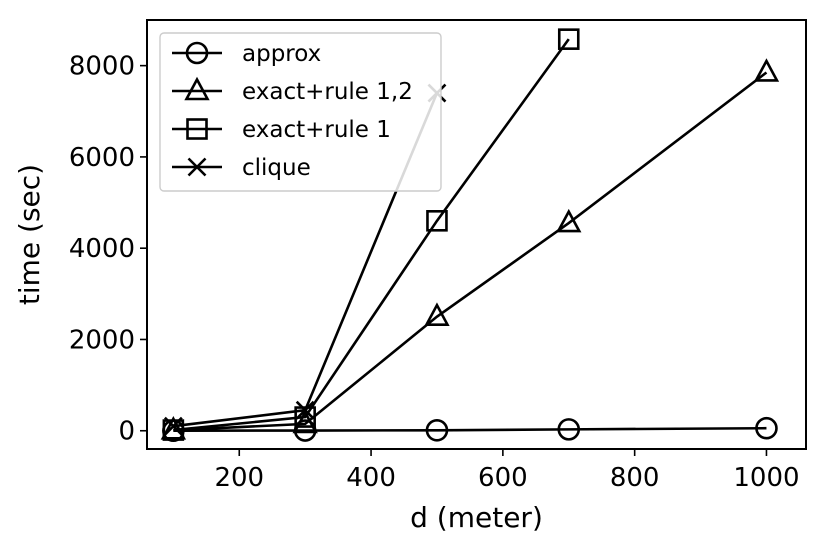 This screenshot has height=546, width=830. Describe the element at coordinates (126, 432) in the screenshot. I see `y-tick-label: 0` at that location.